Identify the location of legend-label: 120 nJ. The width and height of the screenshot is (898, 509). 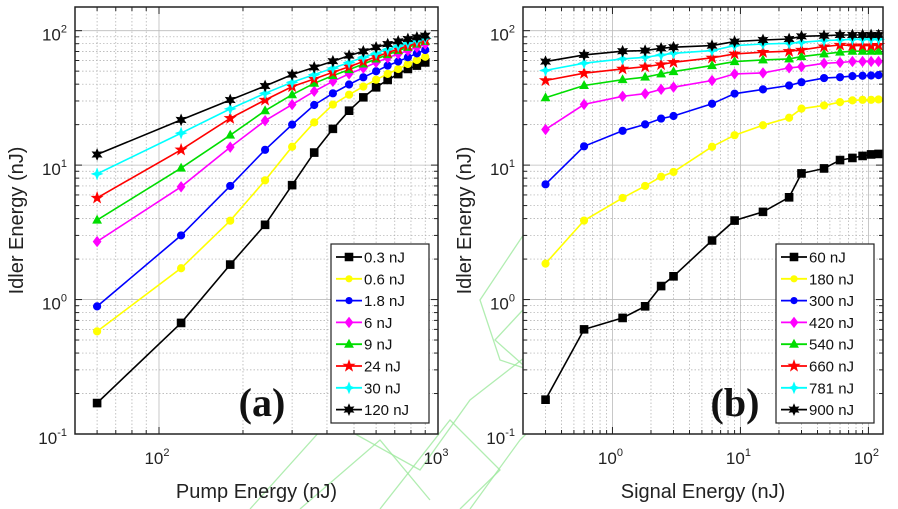
(386, 410).